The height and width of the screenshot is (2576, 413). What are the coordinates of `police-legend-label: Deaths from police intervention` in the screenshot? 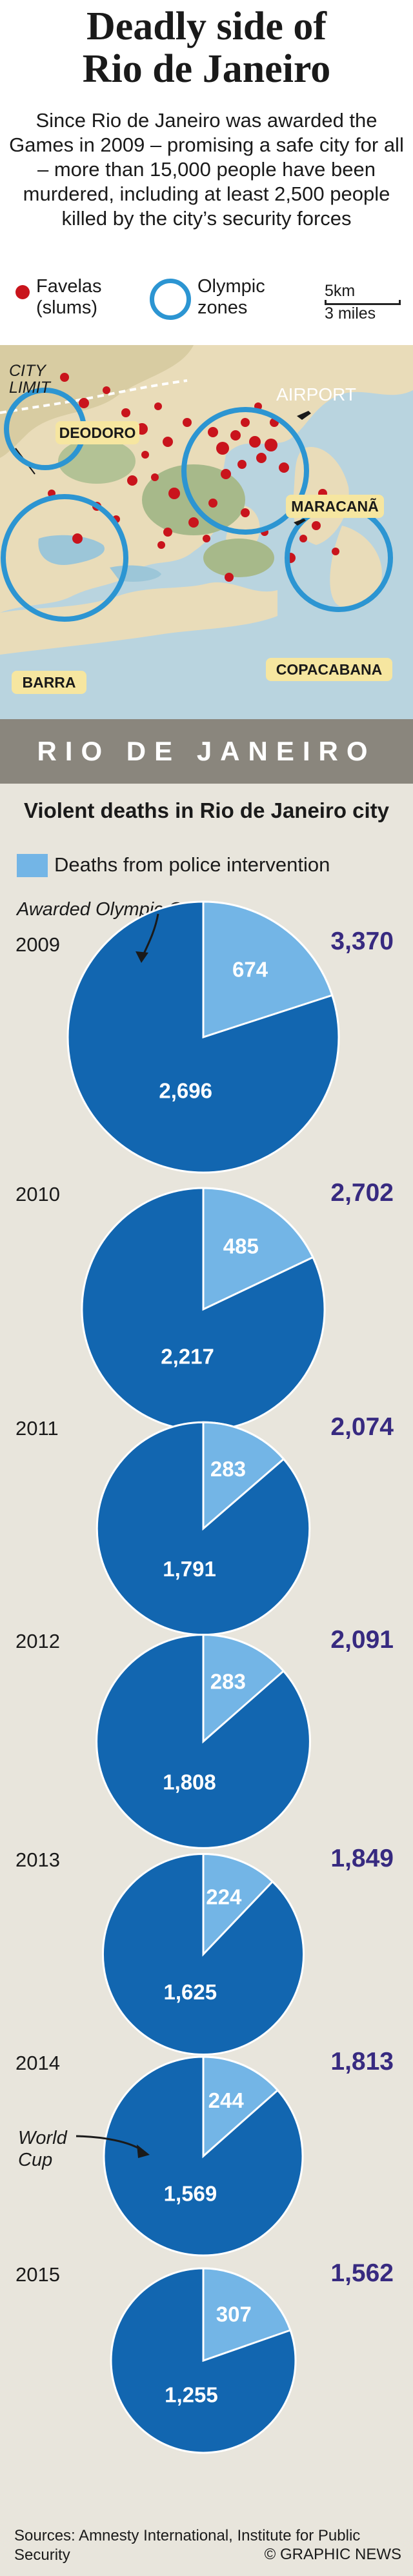 It's located at (192, 865).